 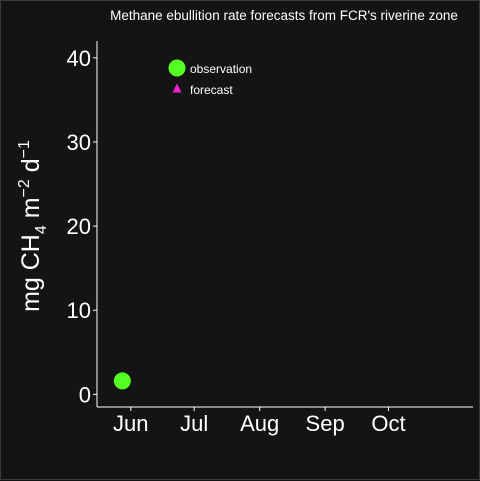 What do you see at coordinates (211, 90) in the screenshot?
I see `legend-label: forecast` at bounding box center [211, 90].